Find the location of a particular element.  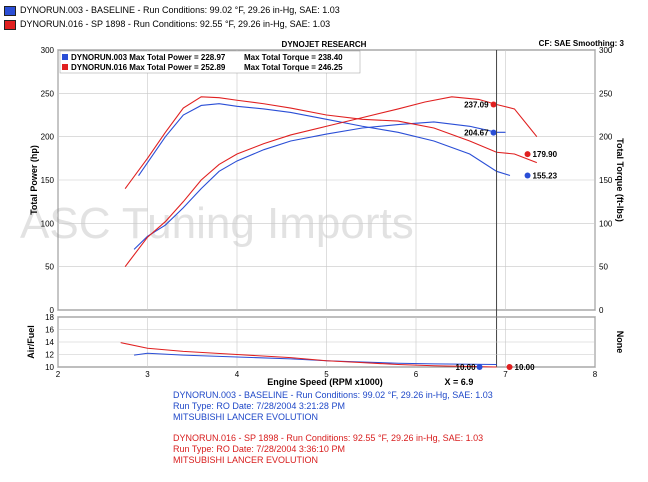

x-tick-label: 6 is located at coordinates (416, 374).